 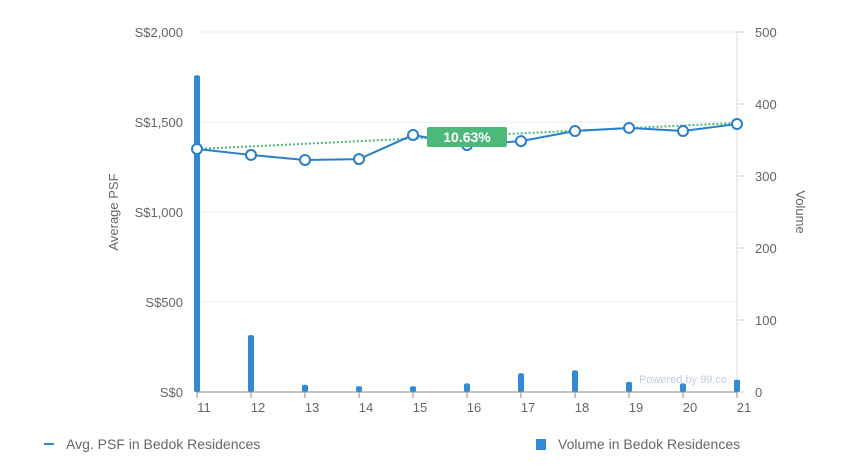 What do you see at coordinates (49, 444) in the screenshot?
I see `line-legend-icon` at bounding box center [49, 444].